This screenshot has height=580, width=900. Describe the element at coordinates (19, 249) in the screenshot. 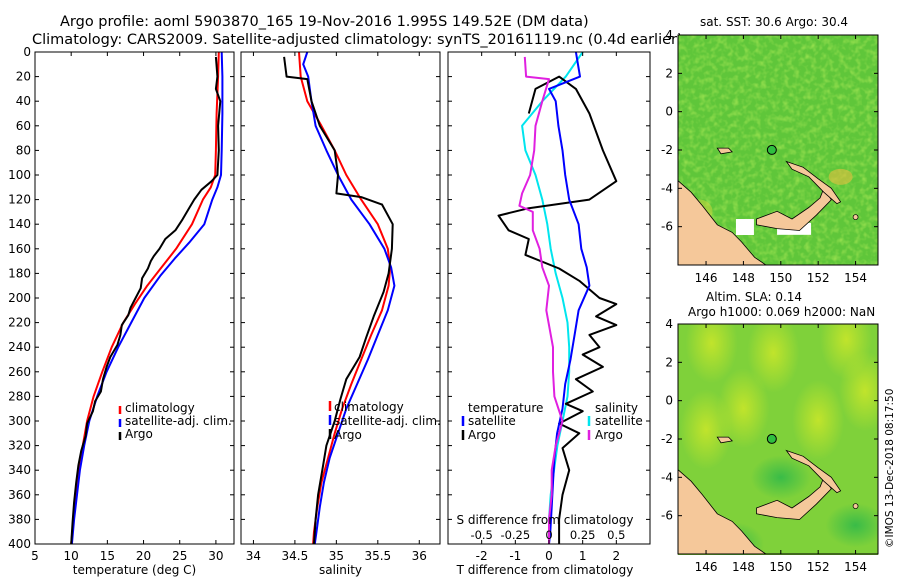

I see `y-tick-label: 160` at that location.